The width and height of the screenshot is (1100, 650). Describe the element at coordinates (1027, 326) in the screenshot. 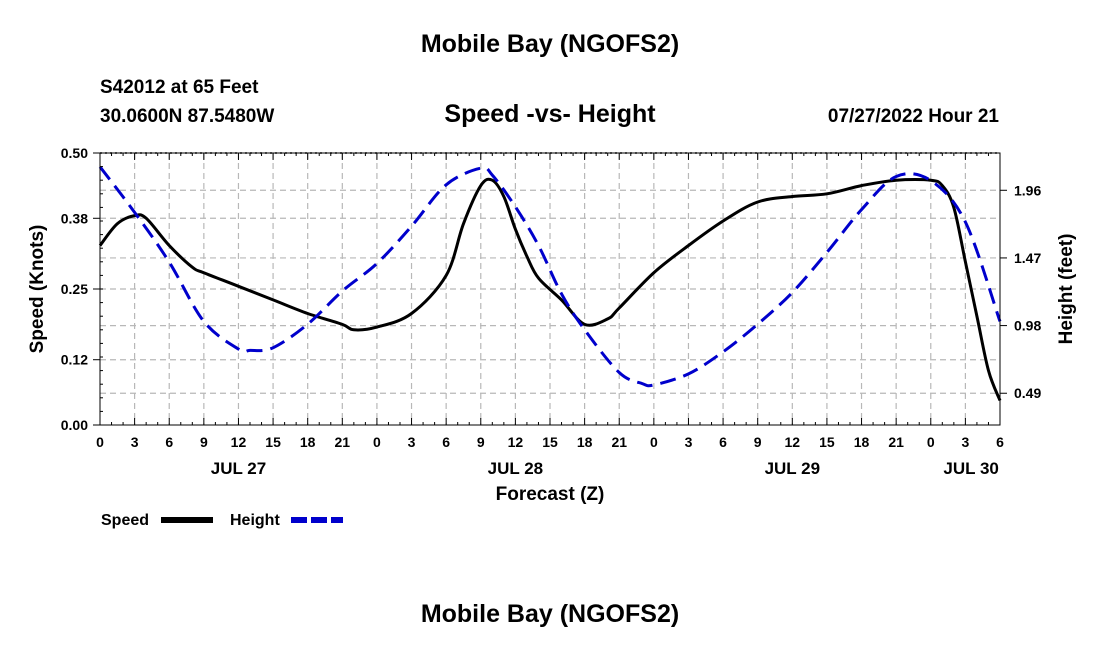

I see `y2-tick-label: 0.98` at that location.